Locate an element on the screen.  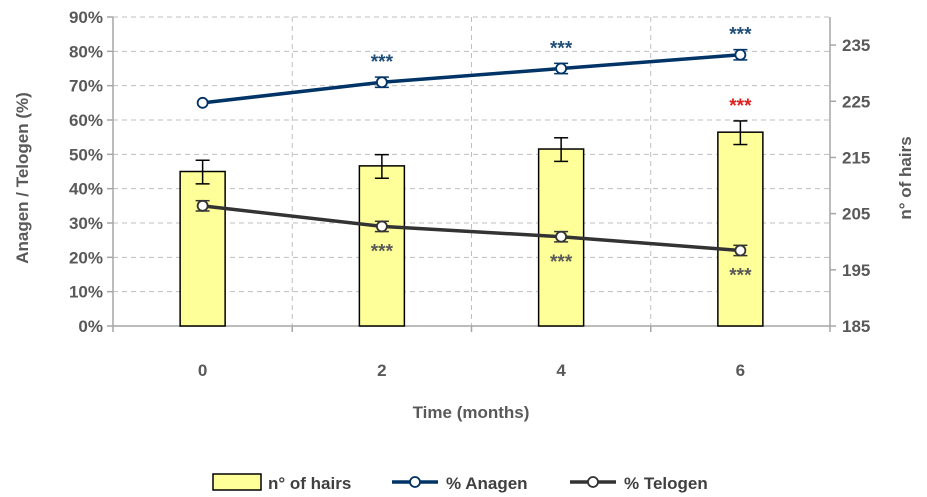
y-left-tick-label: 80% is located at coordinates (86, 51).